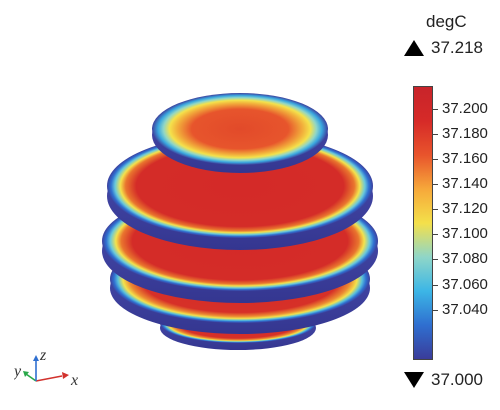  Describe the element at coordinates (74, 380) in the screenshot. I see `x-axis-label: x` at that location.